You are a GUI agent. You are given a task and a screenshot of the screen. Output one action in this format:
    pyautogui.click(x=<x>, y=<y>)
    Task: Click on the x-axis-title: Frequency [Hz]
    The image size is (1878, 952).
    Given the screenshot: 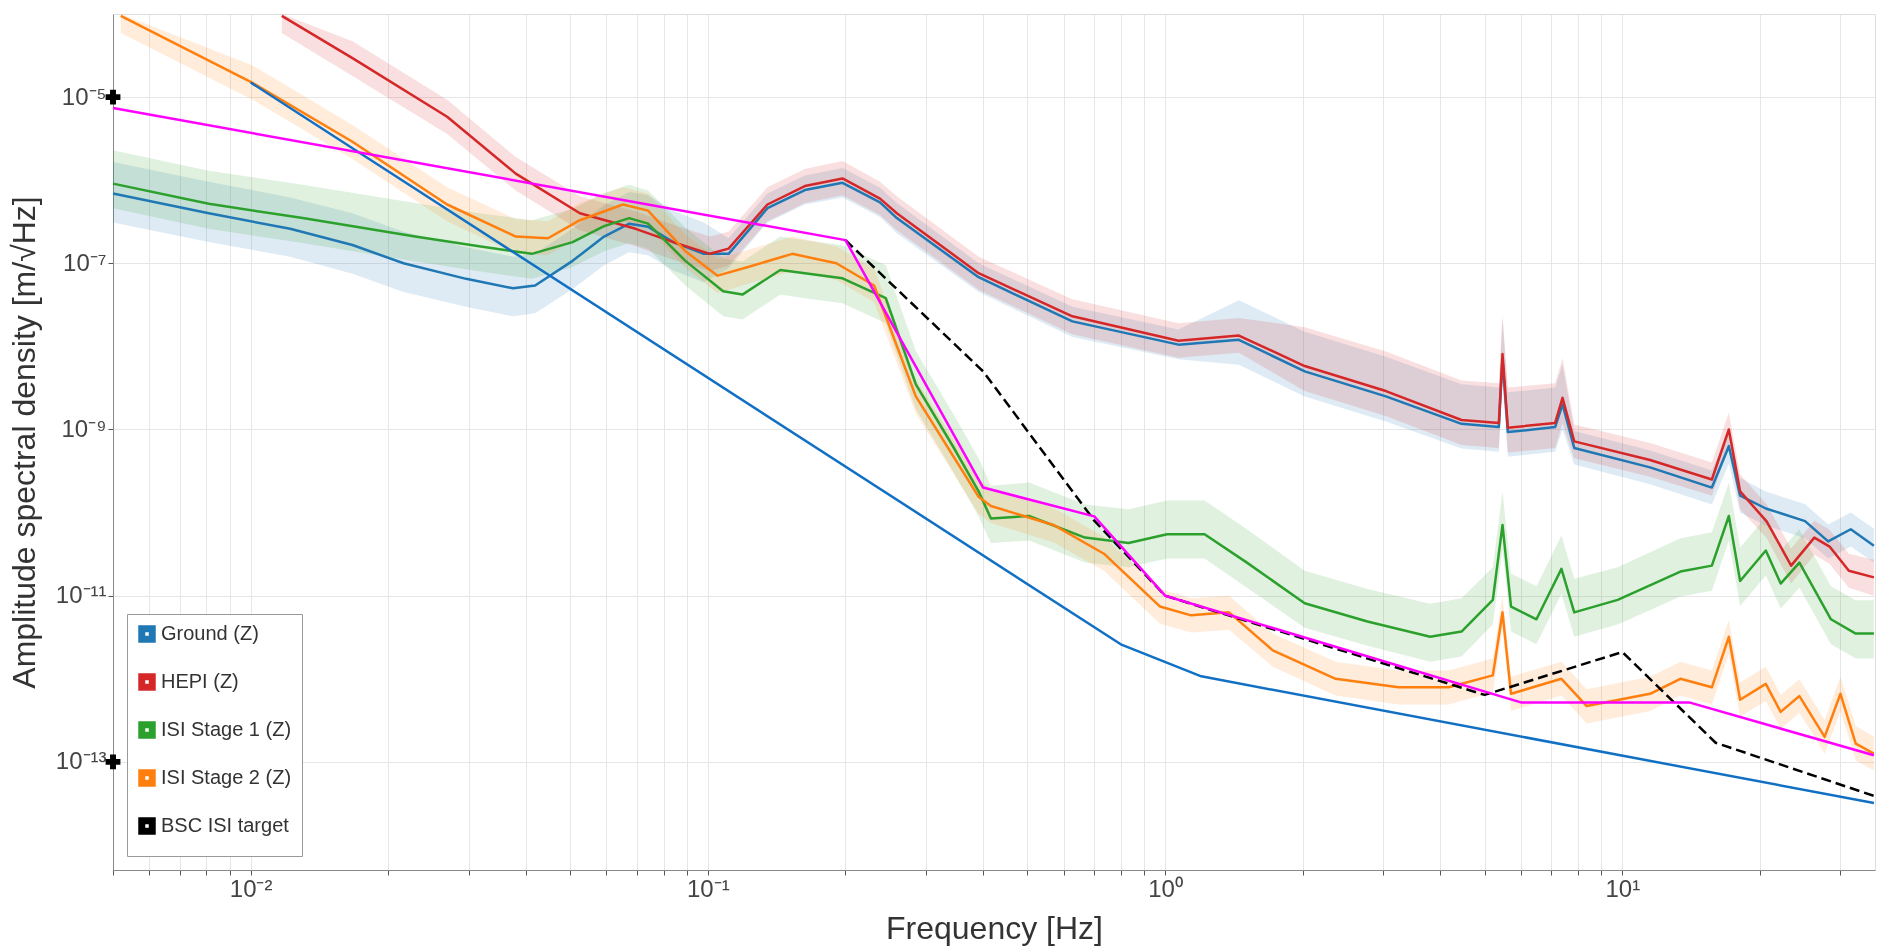 What is the action you would take?
    pyautogui.click(x=994, y=927)
    